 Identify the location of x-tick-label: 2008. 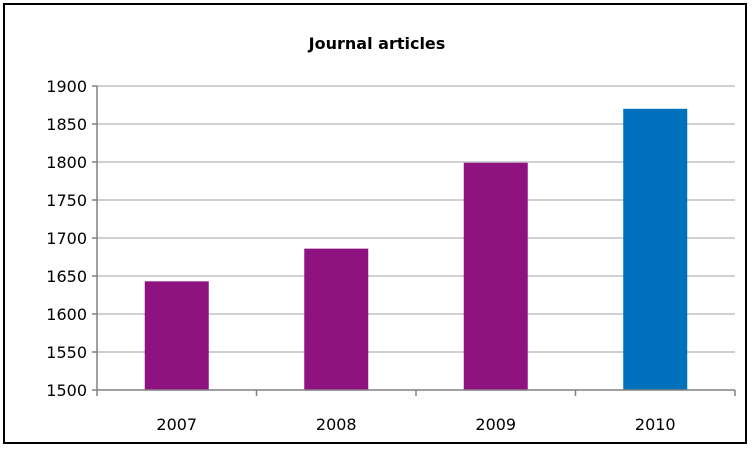
(336, 424).